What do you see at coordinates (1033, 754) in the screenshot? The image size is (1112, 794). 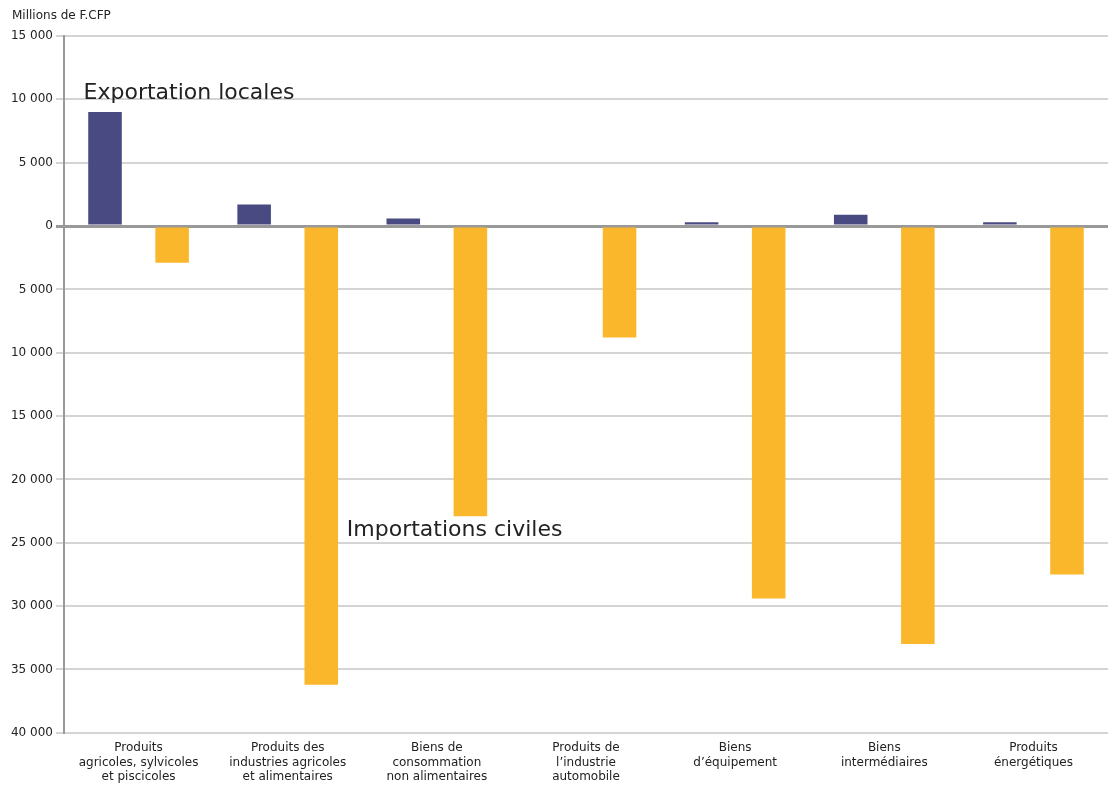 I see `x-tick-label: Produits énergétiques` at bounding box center [1033, 754].